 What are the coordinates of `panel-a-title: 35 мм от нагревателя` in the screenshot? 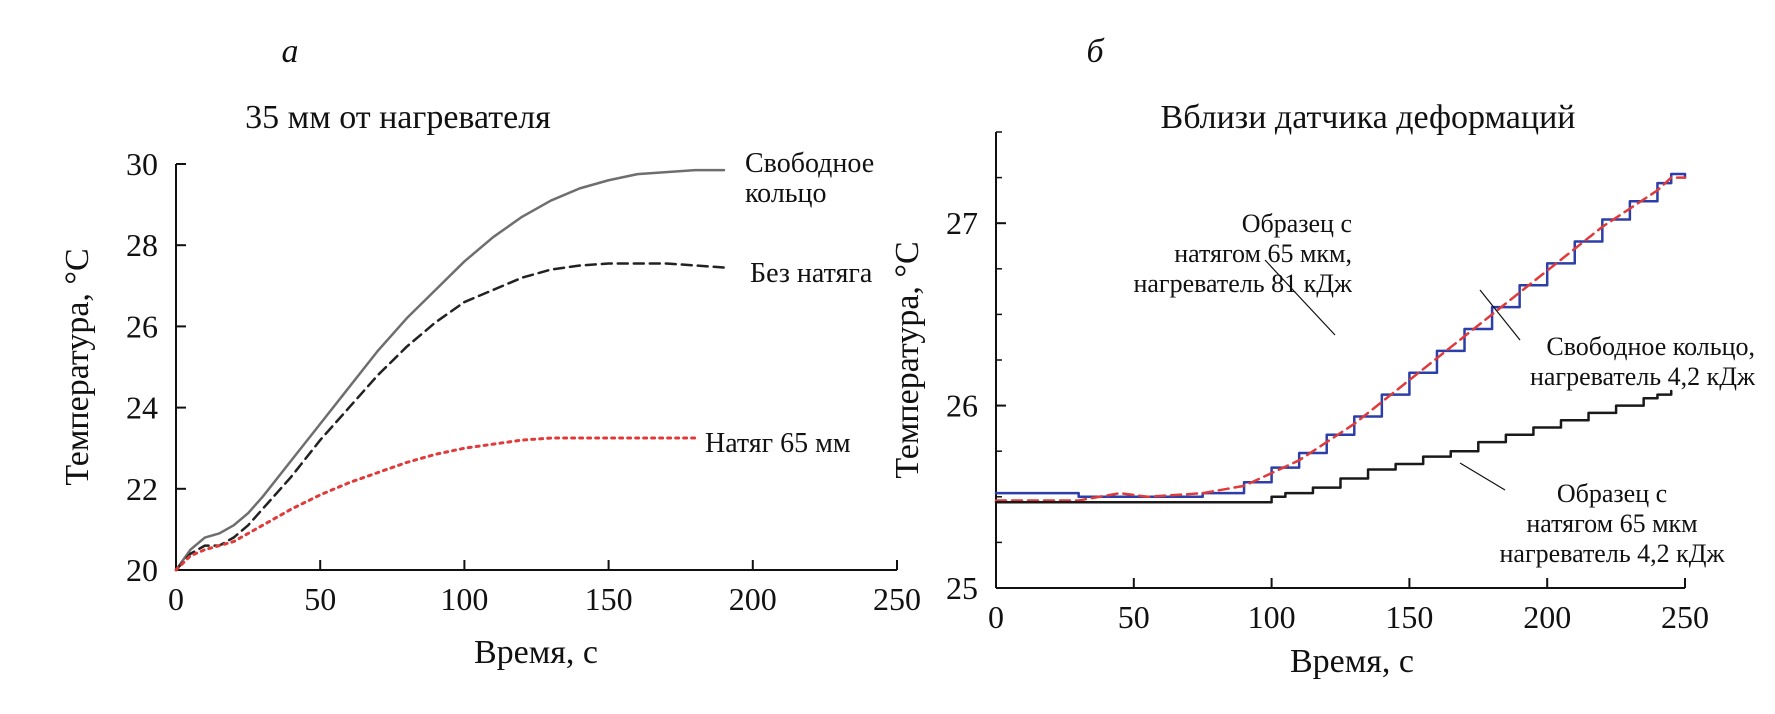 It's located at (398, 117).